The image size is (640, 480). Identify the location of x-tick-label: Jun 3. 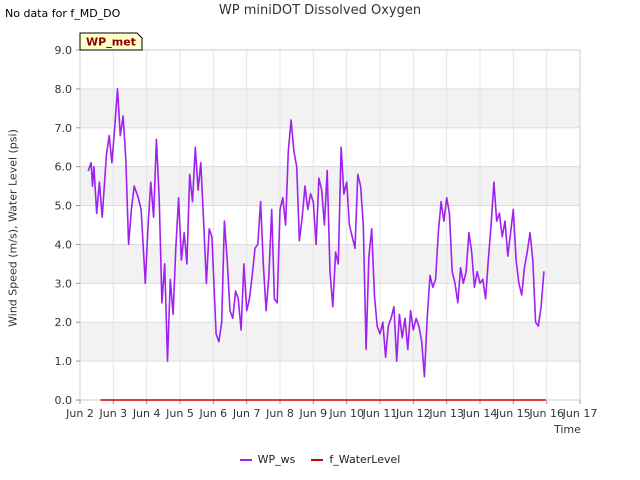
(112, 413).